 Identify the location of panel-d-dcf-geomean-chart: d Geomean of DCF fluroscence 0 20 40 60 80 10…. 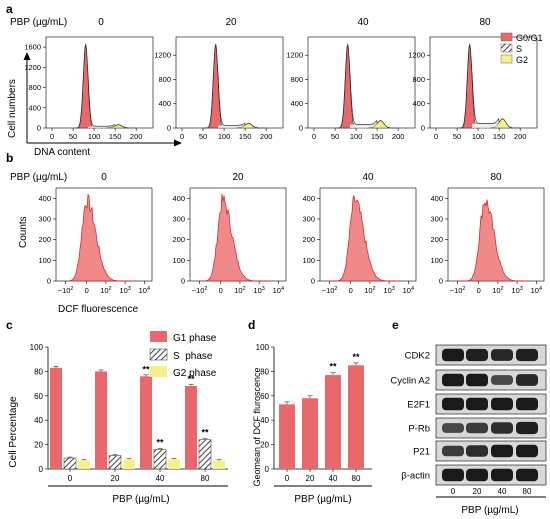
(310, 411).